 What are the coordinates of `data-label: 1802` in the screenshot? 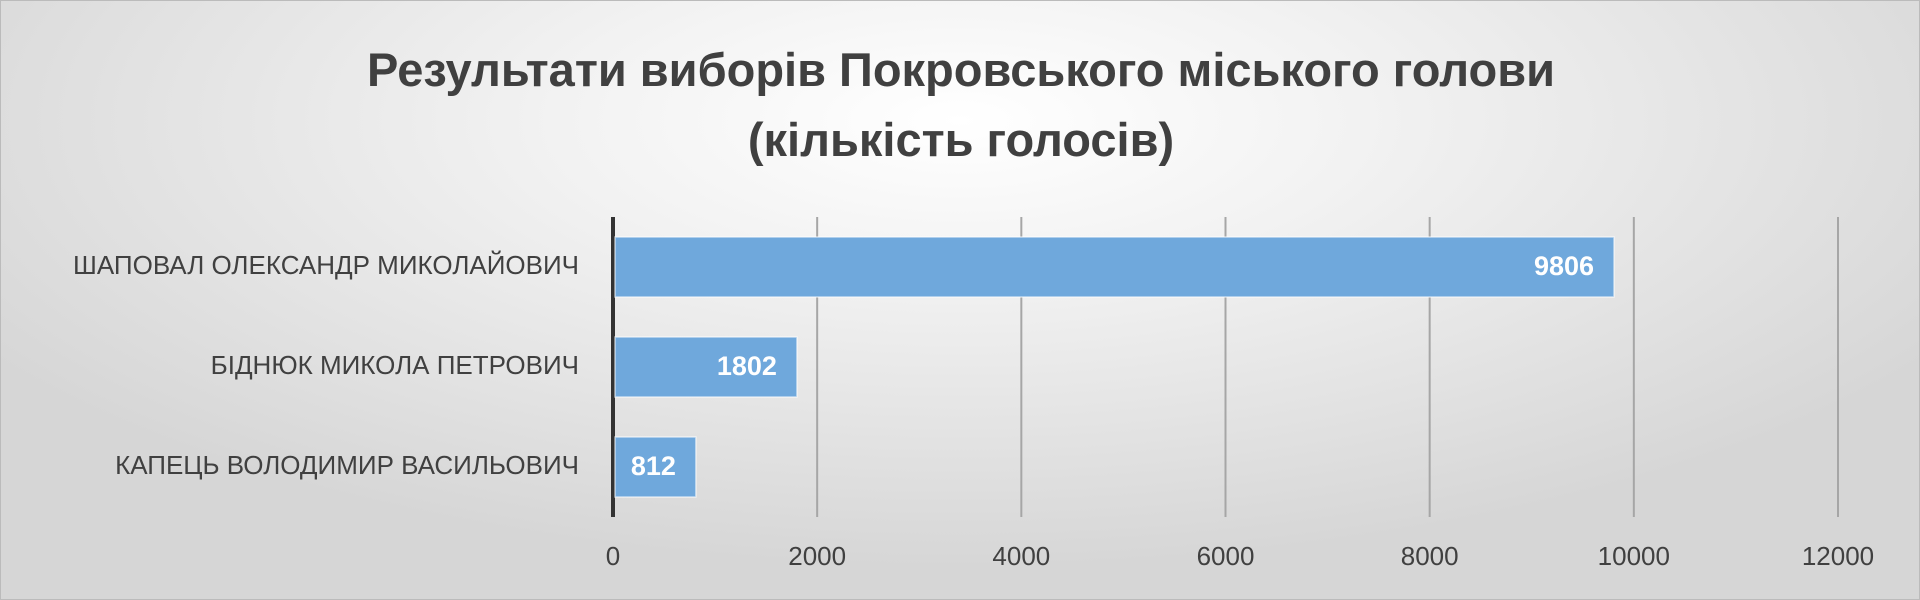 It's located at (747, 366).